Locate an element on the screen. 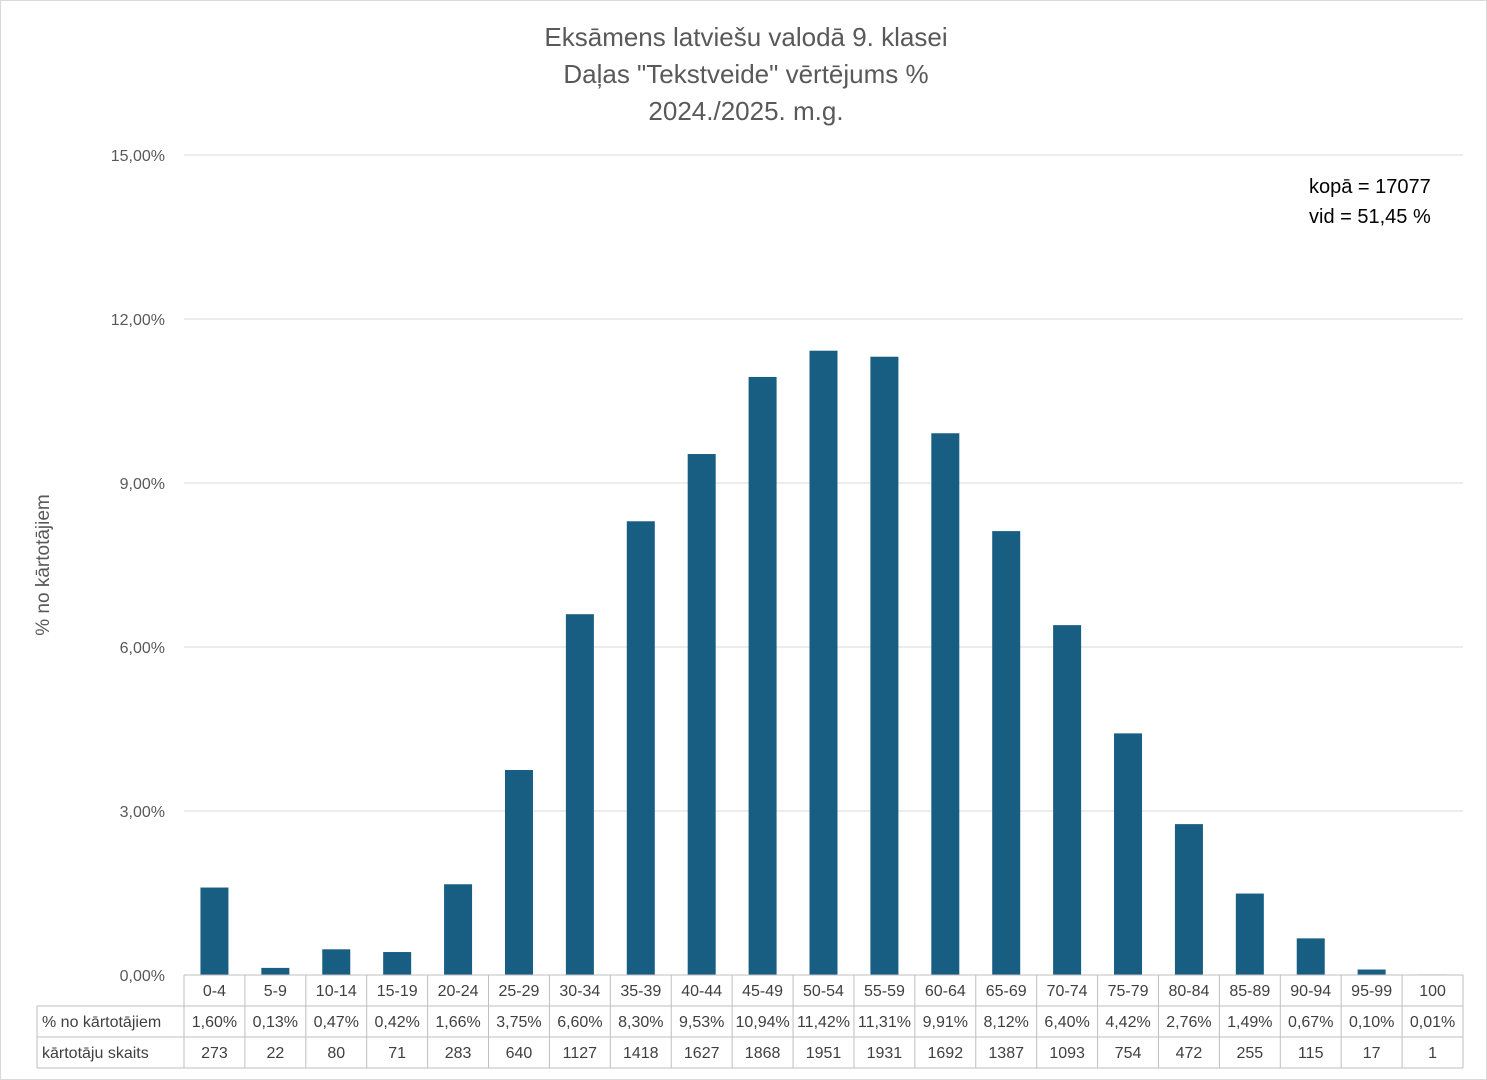 This screenshot has height=1080, width=1487. table-cell-count: 472 is located at coordinates (1189, 1053).